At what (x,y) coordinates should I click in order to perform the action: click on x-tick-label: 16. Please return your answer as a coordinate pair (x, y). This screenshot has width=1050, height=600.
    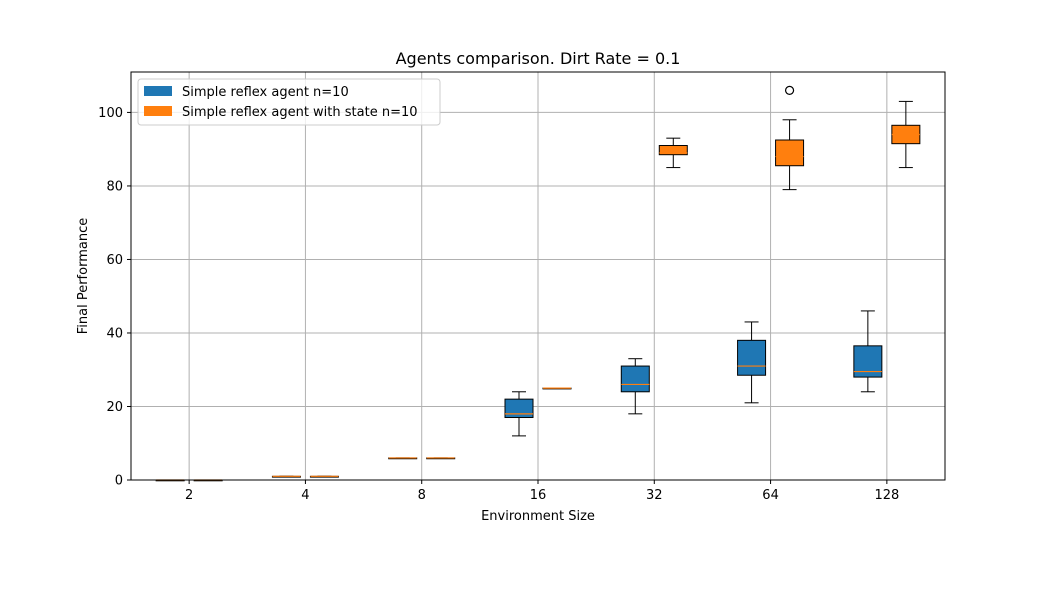
    Looking at the image, I should click on (538, 495).